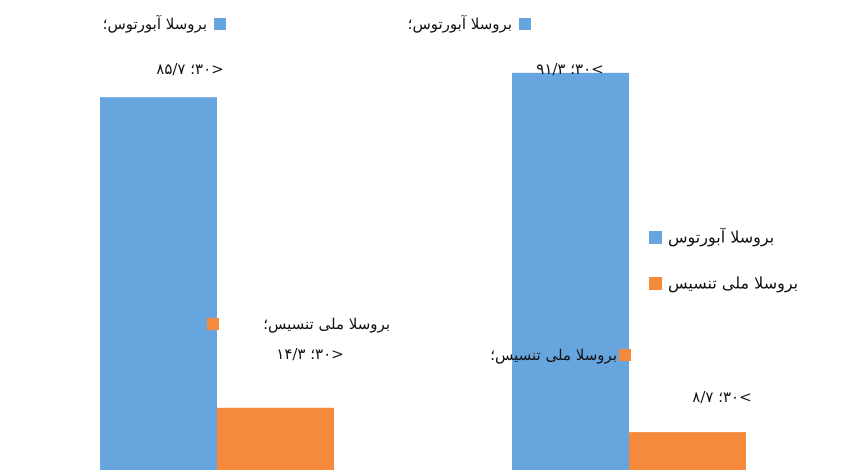 The image size is (844, 470). What do you see at coordinates (189, 69) in the screenshot?
I see `data-label: ۸۵/۷ ؛۳۰>` at bounding box center [189, 69].